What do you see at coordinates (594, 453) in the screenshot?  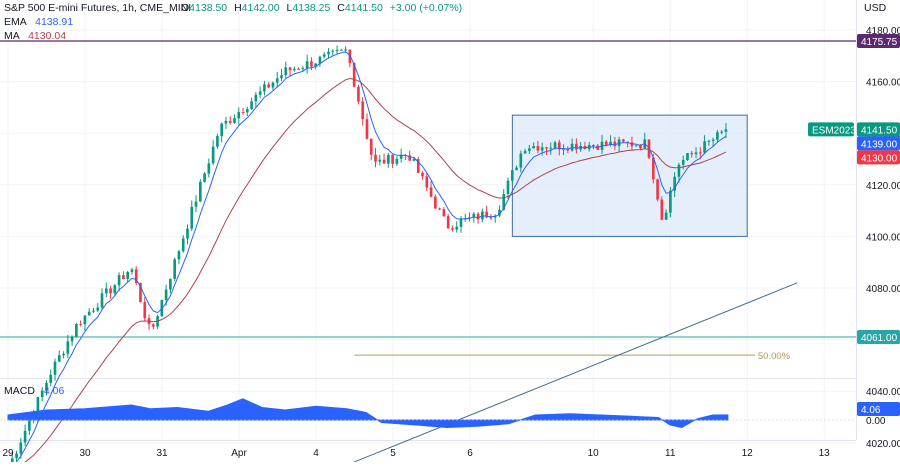 I see `time-tick-label: 10` at bounding box center [594, 453].